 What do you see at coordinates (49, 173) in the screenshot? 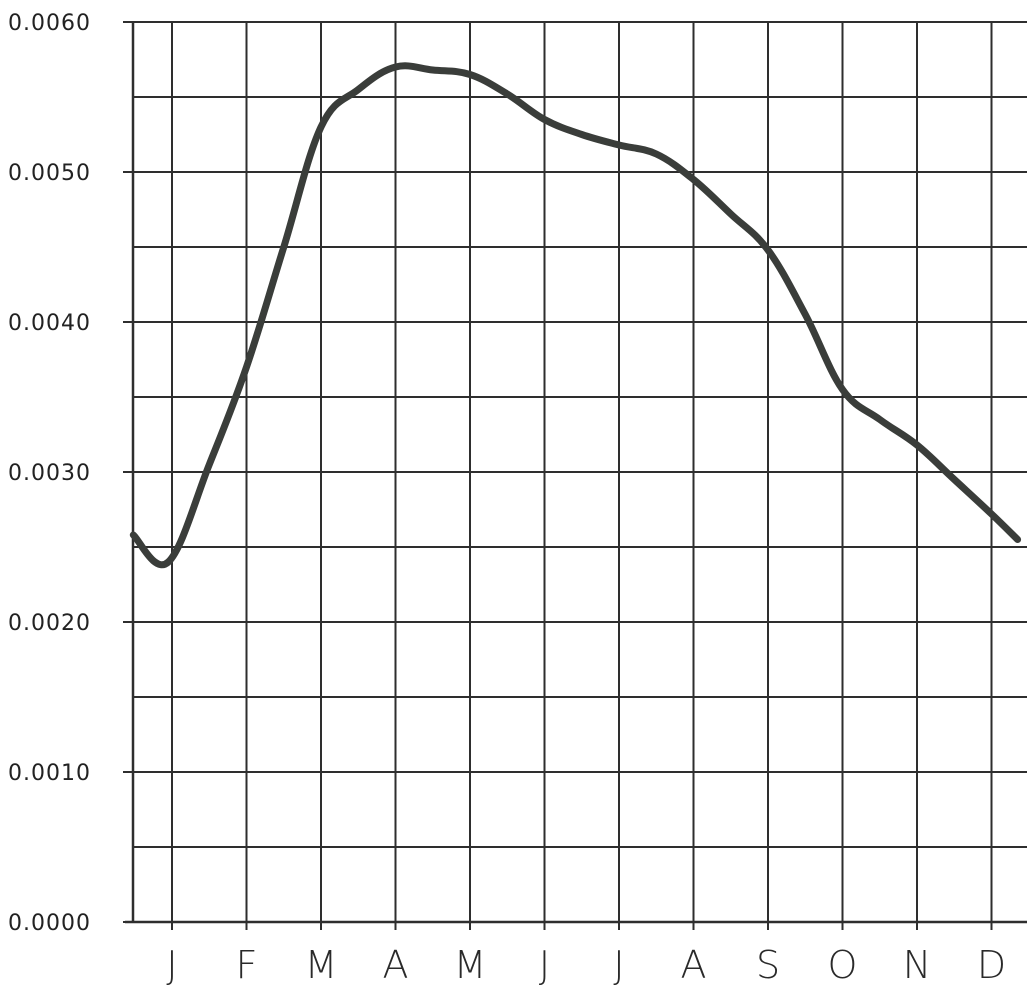
I see `y-tick-label: 0.0050` at bounding box center [49, 173].